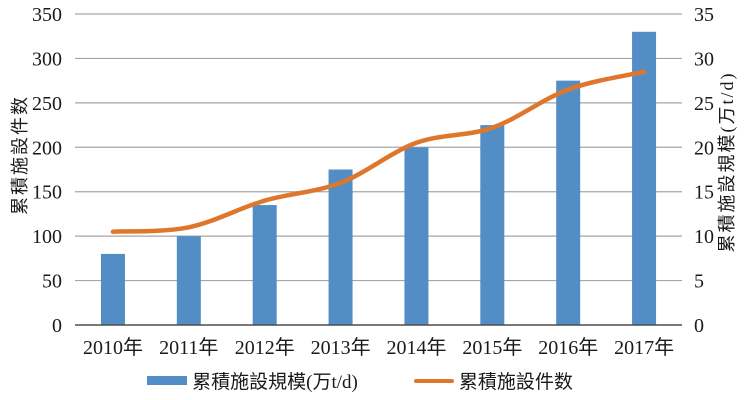 The width and height of the screenshot is (750, 400). Describe the element at coordinates (360, 380) in the screenshot. I see `legend: 累積施設規模(万t/d) 累積施設件数` at that location.